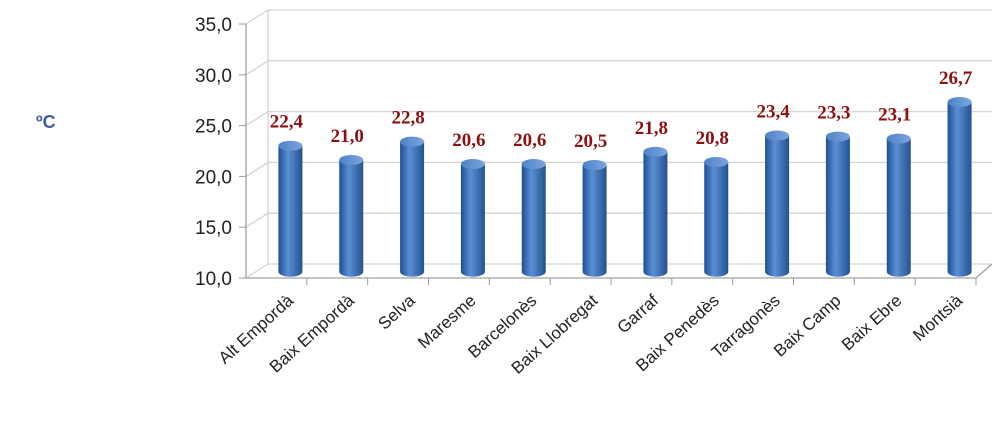  Describe the element at coordinates (937, 317) in the screenshot. I see `x-tick-label: Montsià` at that location.